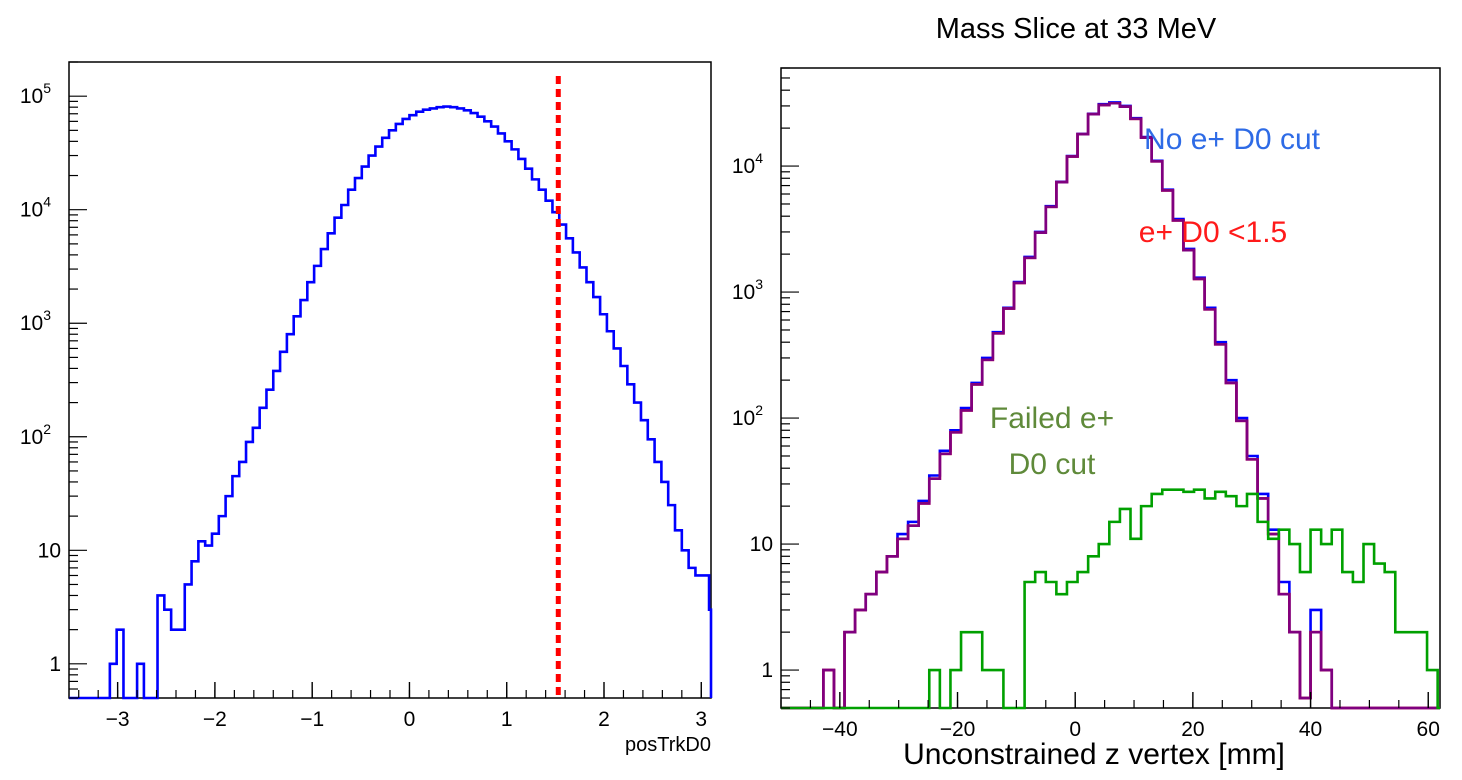 The width and height of the screenshot is (1462, 780). Describe the element at coordinates (312, 719) in the screenshot. I see `left-x-tick-label: −1` at that location.